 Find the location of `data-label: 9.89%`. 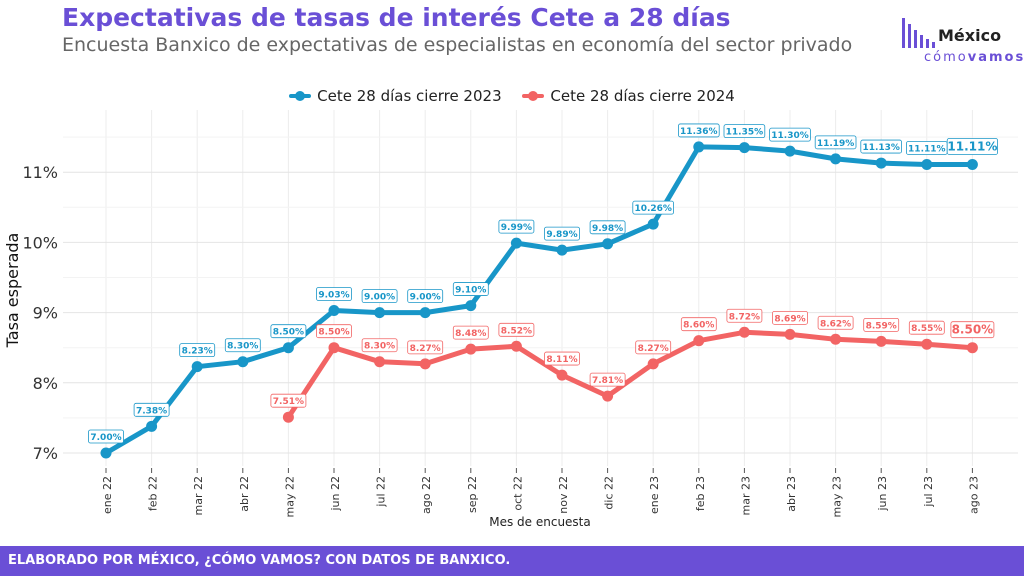

data-label: 9.89% is located at coordinates (561, 235).